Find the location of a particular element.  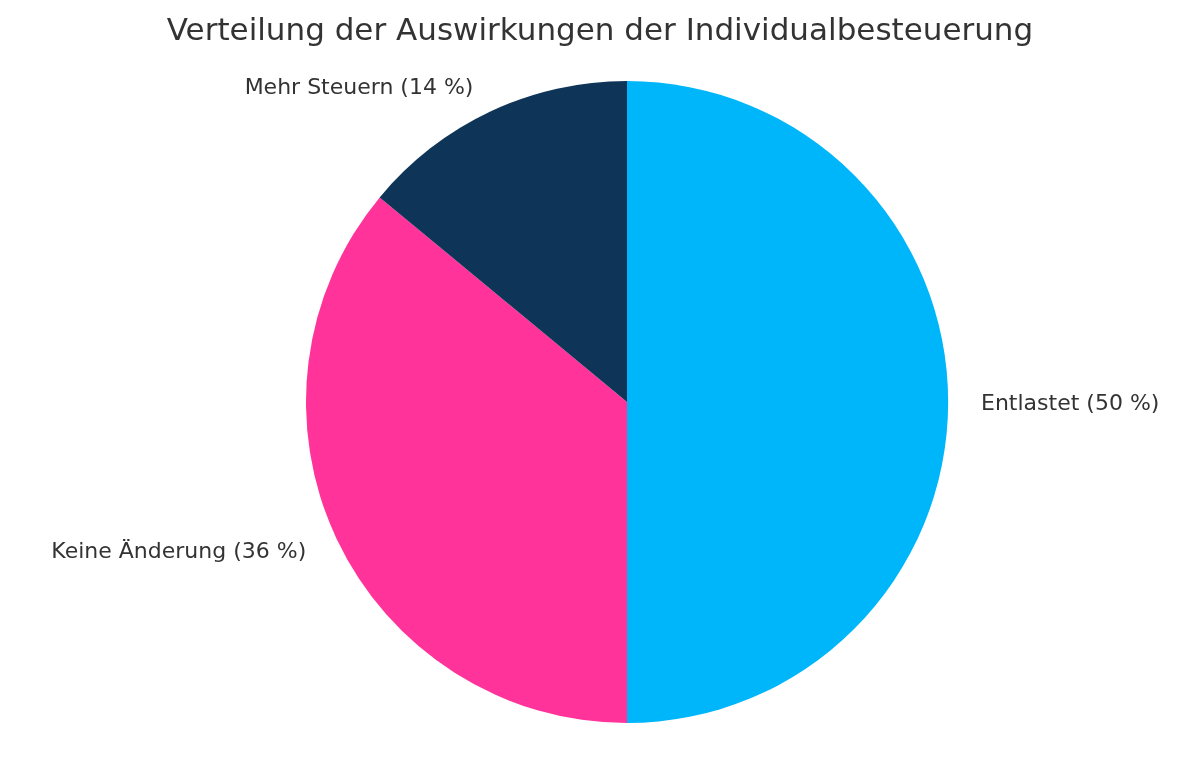

slice-label: Entlastet (50 %) is located at coordinates (1070, 402).